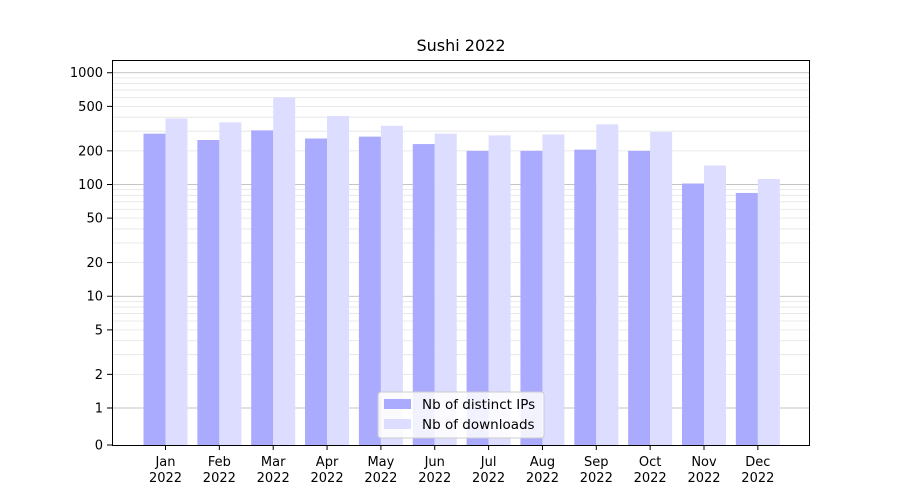  Describe the element at coordinates (99, 409) in the screenshot. I see `y-tick-label: 1` at that location.